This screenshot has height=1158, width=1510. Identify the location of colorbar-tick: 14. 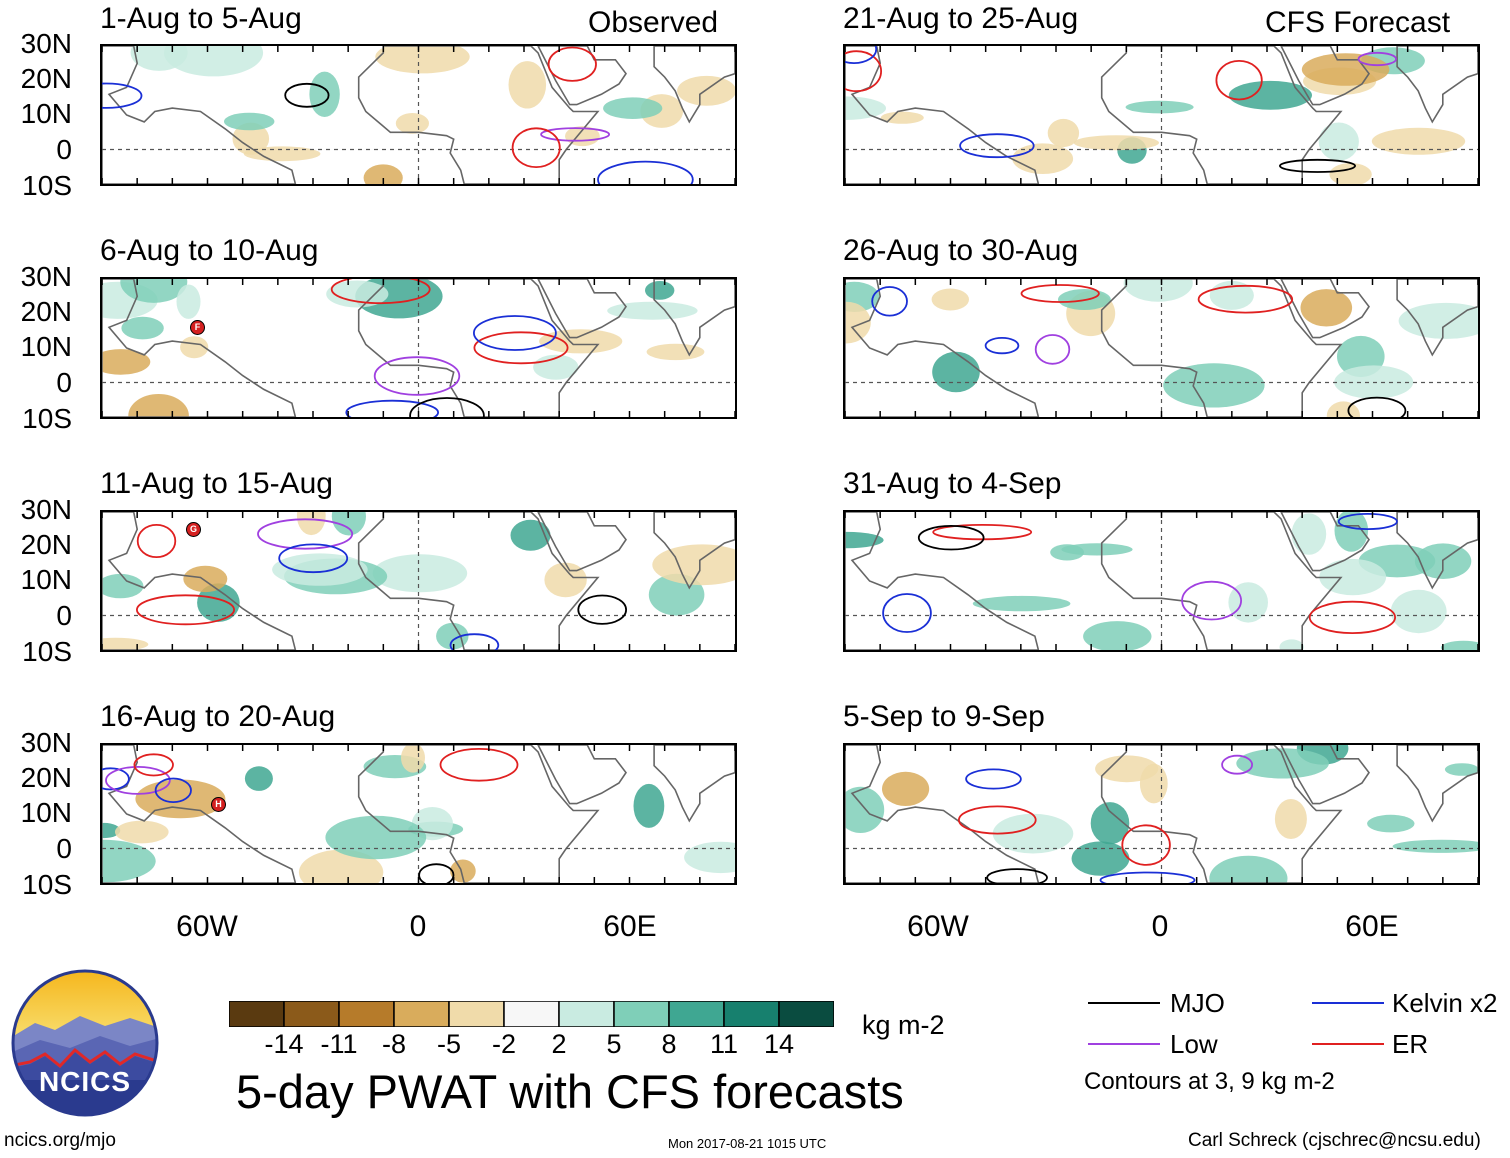
(779, 1044).